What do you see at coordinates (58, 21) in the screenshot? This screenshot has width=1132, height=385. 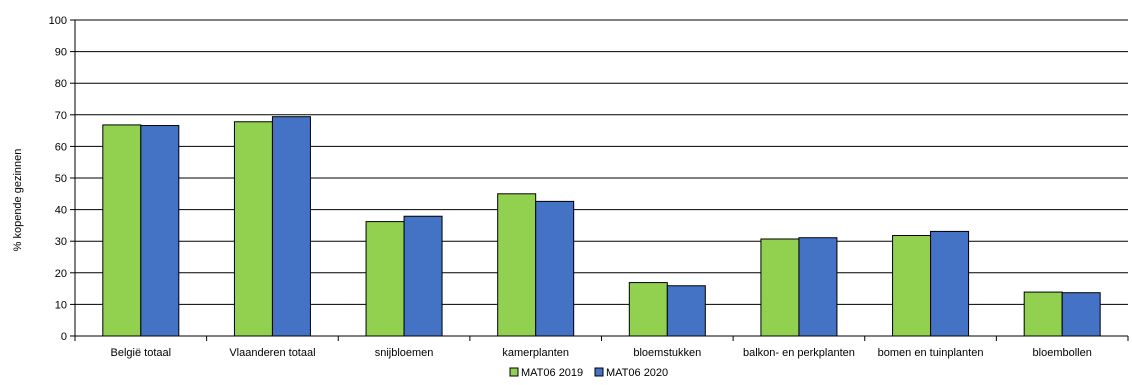 I see `y-tick-label: 100` at bounding box center [58, 21].